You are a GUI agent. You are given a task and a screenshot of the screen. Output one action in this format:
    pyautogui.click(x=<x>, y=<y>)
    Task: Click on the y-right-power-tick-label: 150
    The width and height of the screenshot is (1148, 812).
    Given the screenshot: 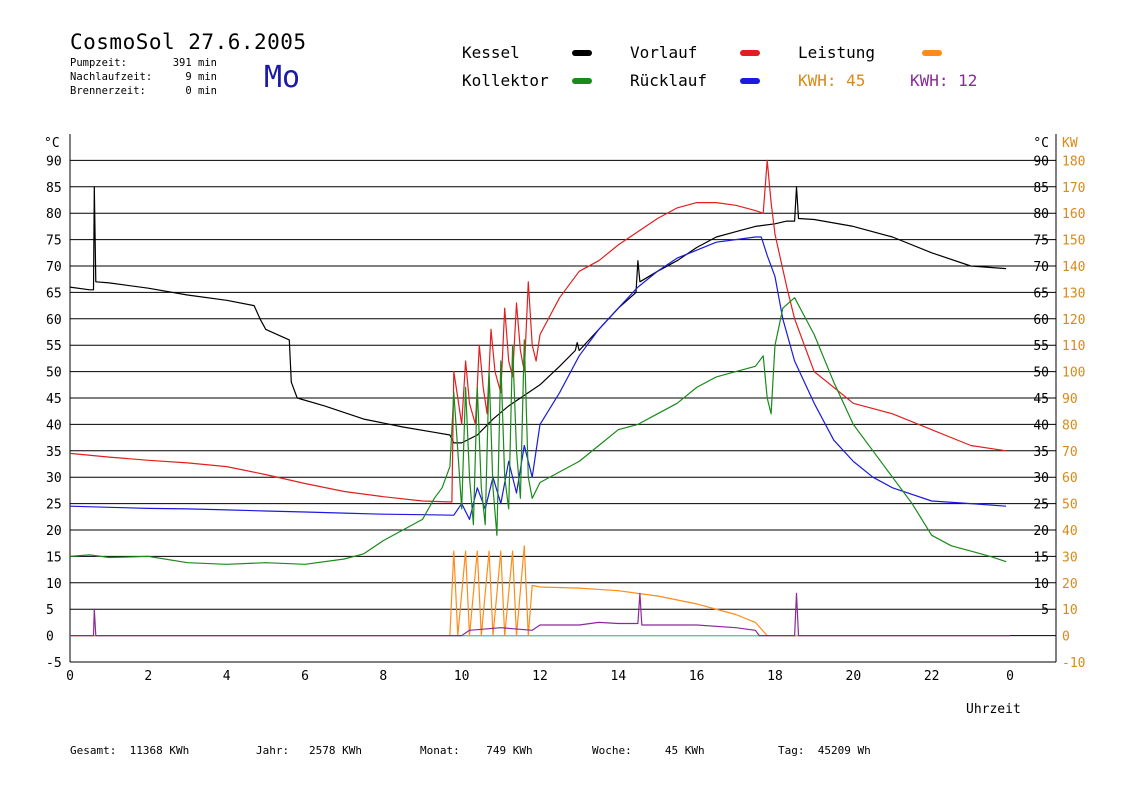 What is the action you would take?
    pyautogui.click(x=1073, y=241)
    